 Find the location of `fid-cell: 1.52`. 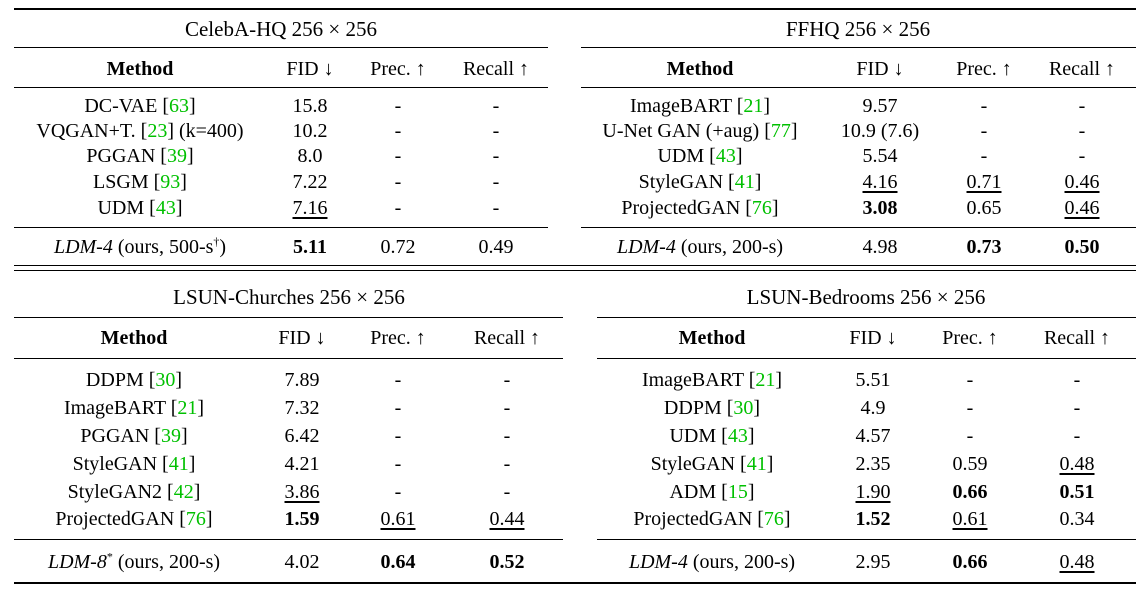

fid-cell: 1.52 is located at coordinates (873, 519).